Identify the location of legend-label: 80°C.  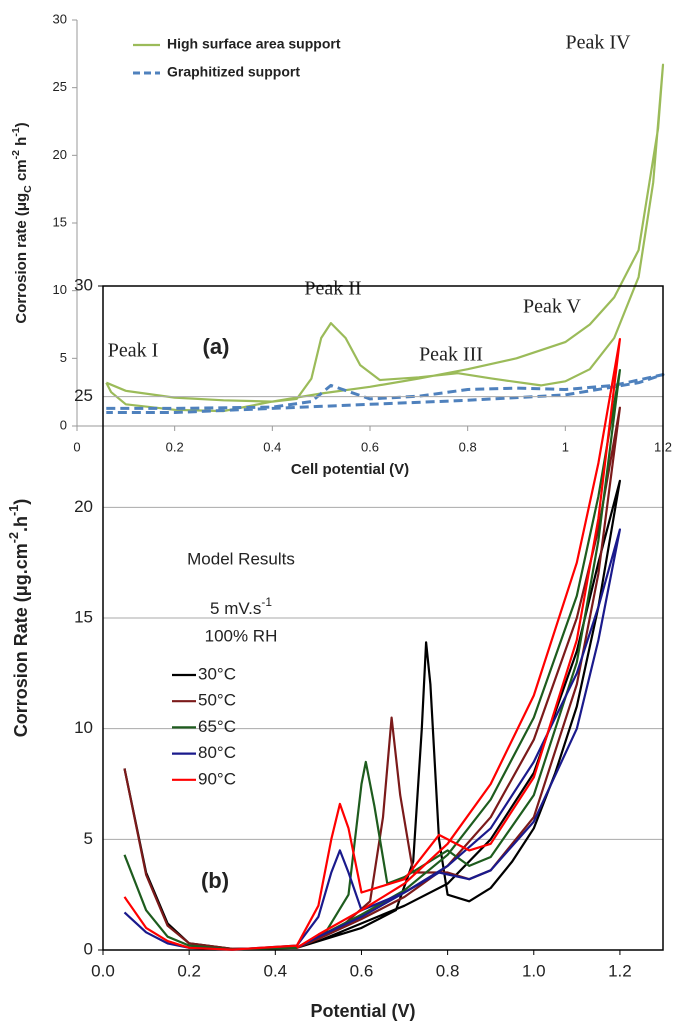
(217, 752).